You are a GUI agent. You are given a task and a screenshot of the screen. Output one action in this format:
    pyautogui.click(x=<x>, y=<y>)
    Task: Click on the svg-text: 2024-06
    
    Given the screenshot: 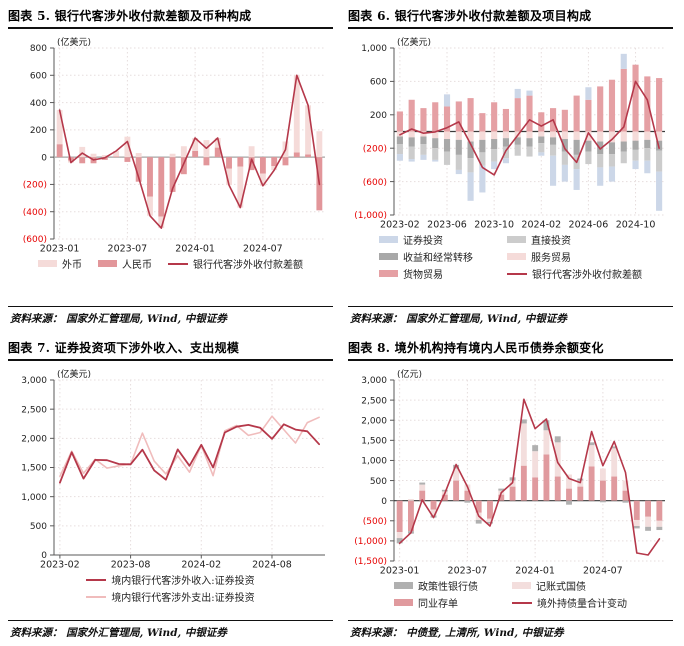 What is the action you would take?
    pyautogui.click(x=589, y=225)
    